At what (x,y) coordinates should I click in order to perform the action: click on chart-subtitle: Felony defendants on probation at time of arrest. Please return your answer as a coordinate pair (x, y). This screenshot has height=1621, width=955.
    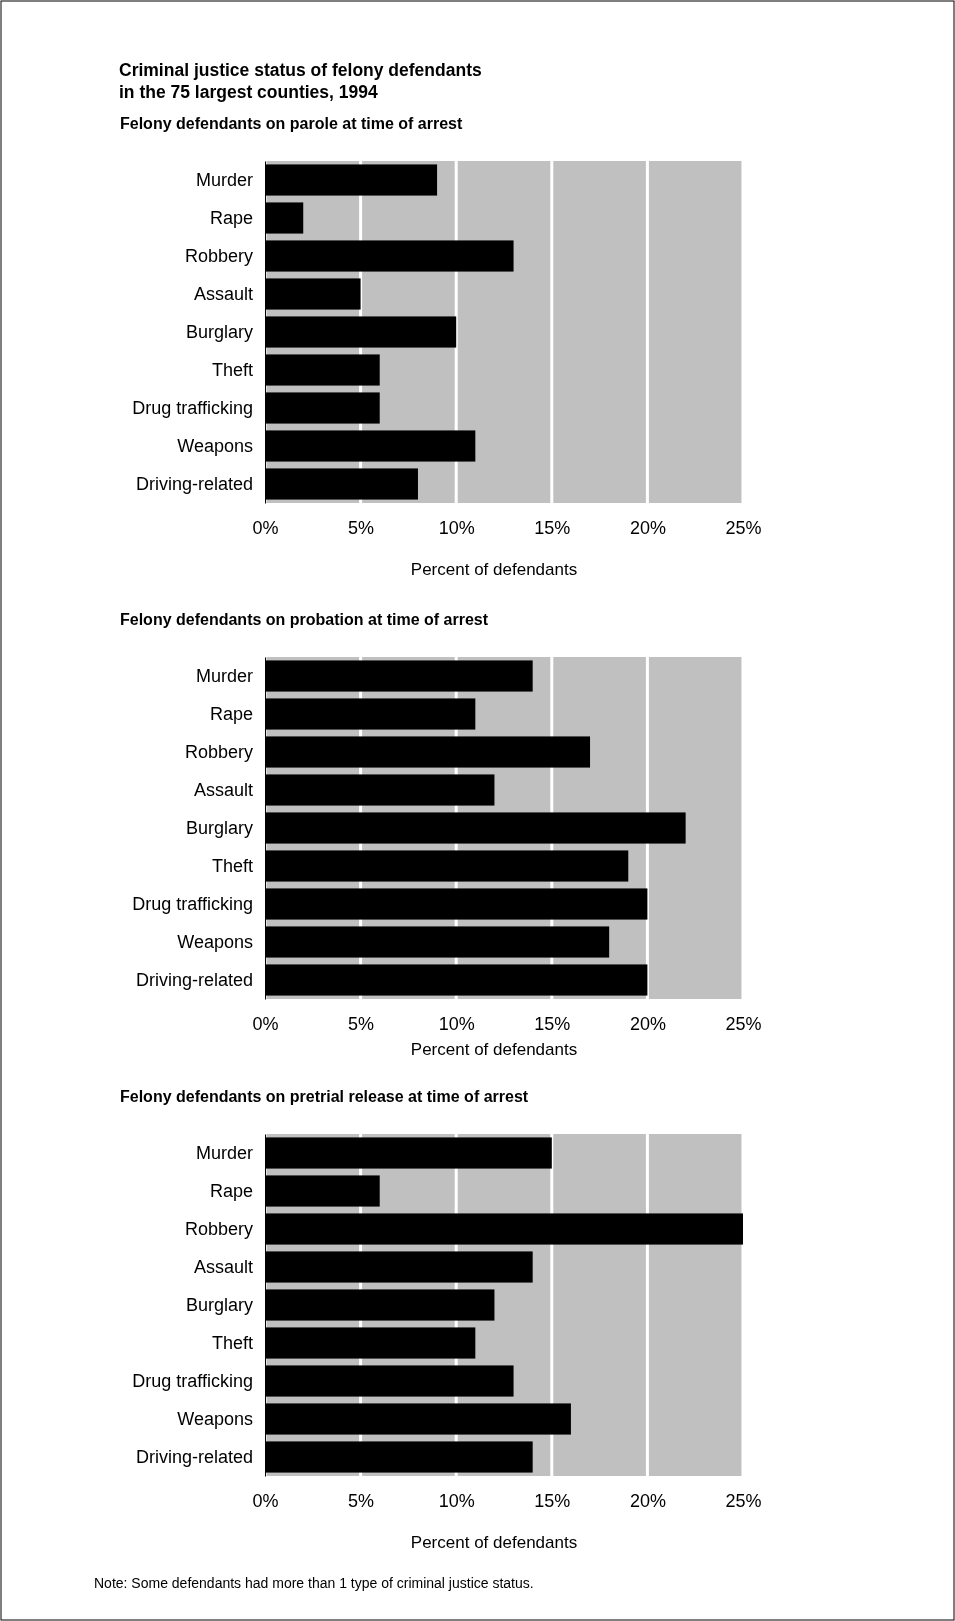
    Looking at the image, I should click on (304, 619).